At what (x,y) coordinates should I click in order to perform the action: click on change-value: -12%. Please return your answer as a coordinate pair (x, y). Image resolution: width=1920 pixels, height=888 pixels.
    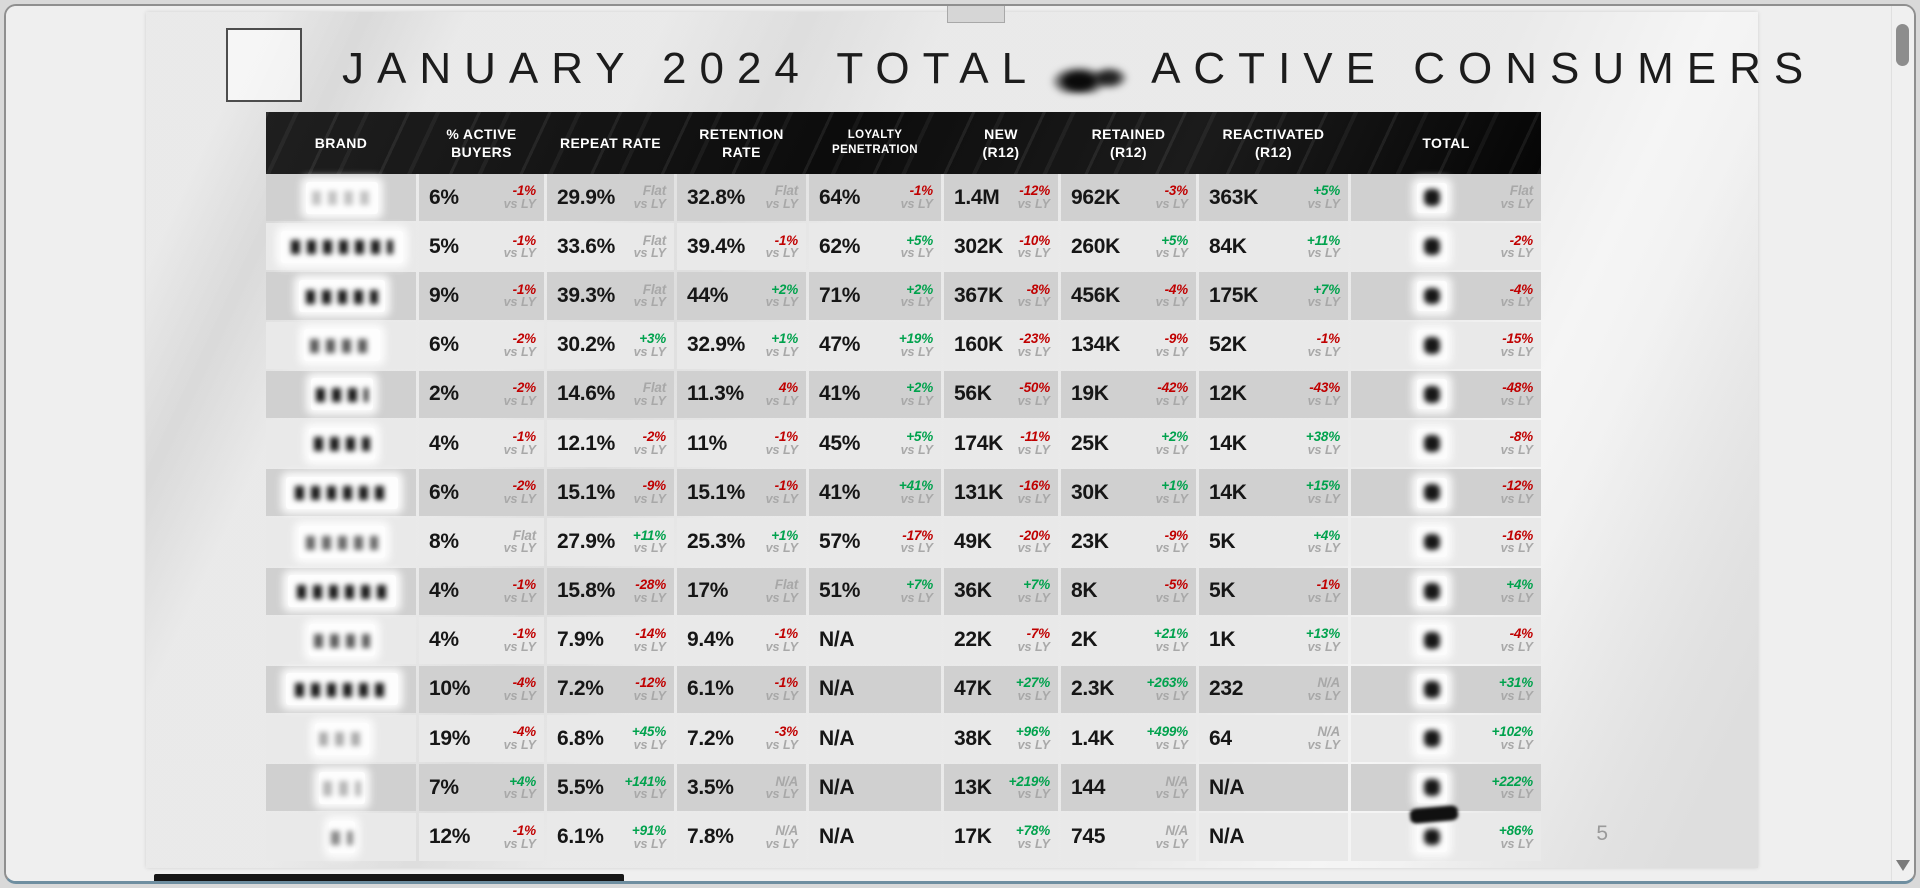
    Looking at the image, I should click on (1517, 486).